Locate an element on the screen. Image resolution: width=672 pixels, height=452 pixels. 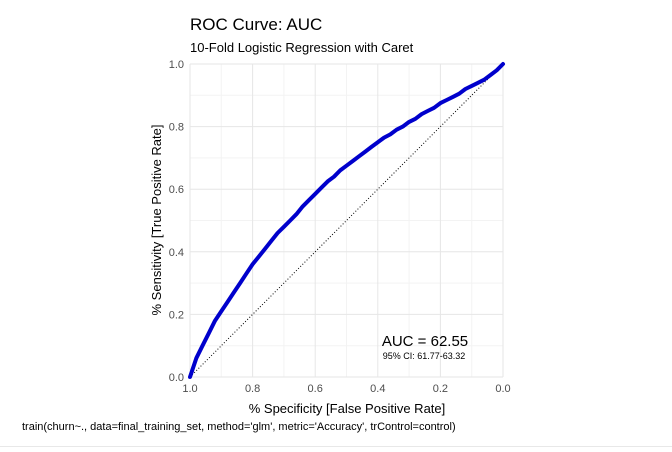
chart-subtitle: 10-Fold Logistic Regression with Caret is located at coordinates (302, 47).